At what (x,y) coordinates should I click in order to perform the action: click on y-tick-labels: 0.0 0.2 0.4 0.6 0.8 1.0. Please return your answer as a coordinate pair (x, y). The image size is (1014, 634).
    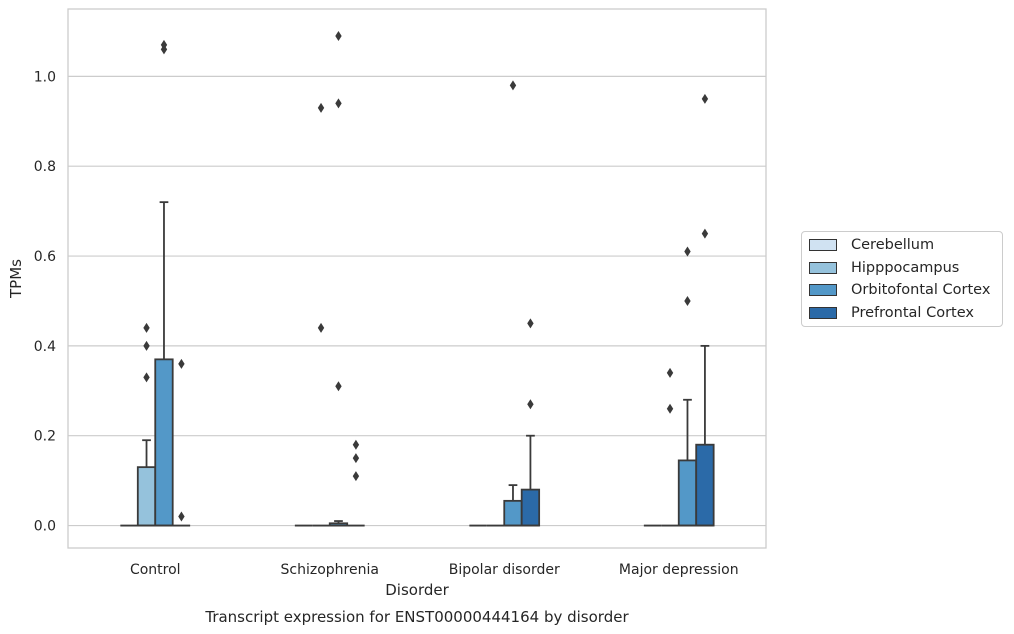
    Looking at the image, I should click on (45, 301).